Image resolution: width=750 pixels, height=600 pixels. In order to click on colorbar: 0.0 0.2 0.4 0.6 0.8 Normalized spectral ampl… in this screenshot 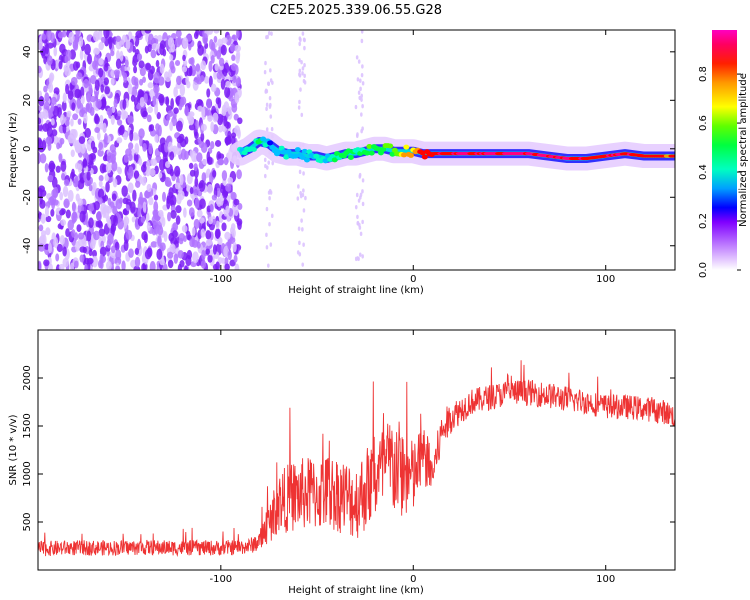, I will do `click(723, 154)`.